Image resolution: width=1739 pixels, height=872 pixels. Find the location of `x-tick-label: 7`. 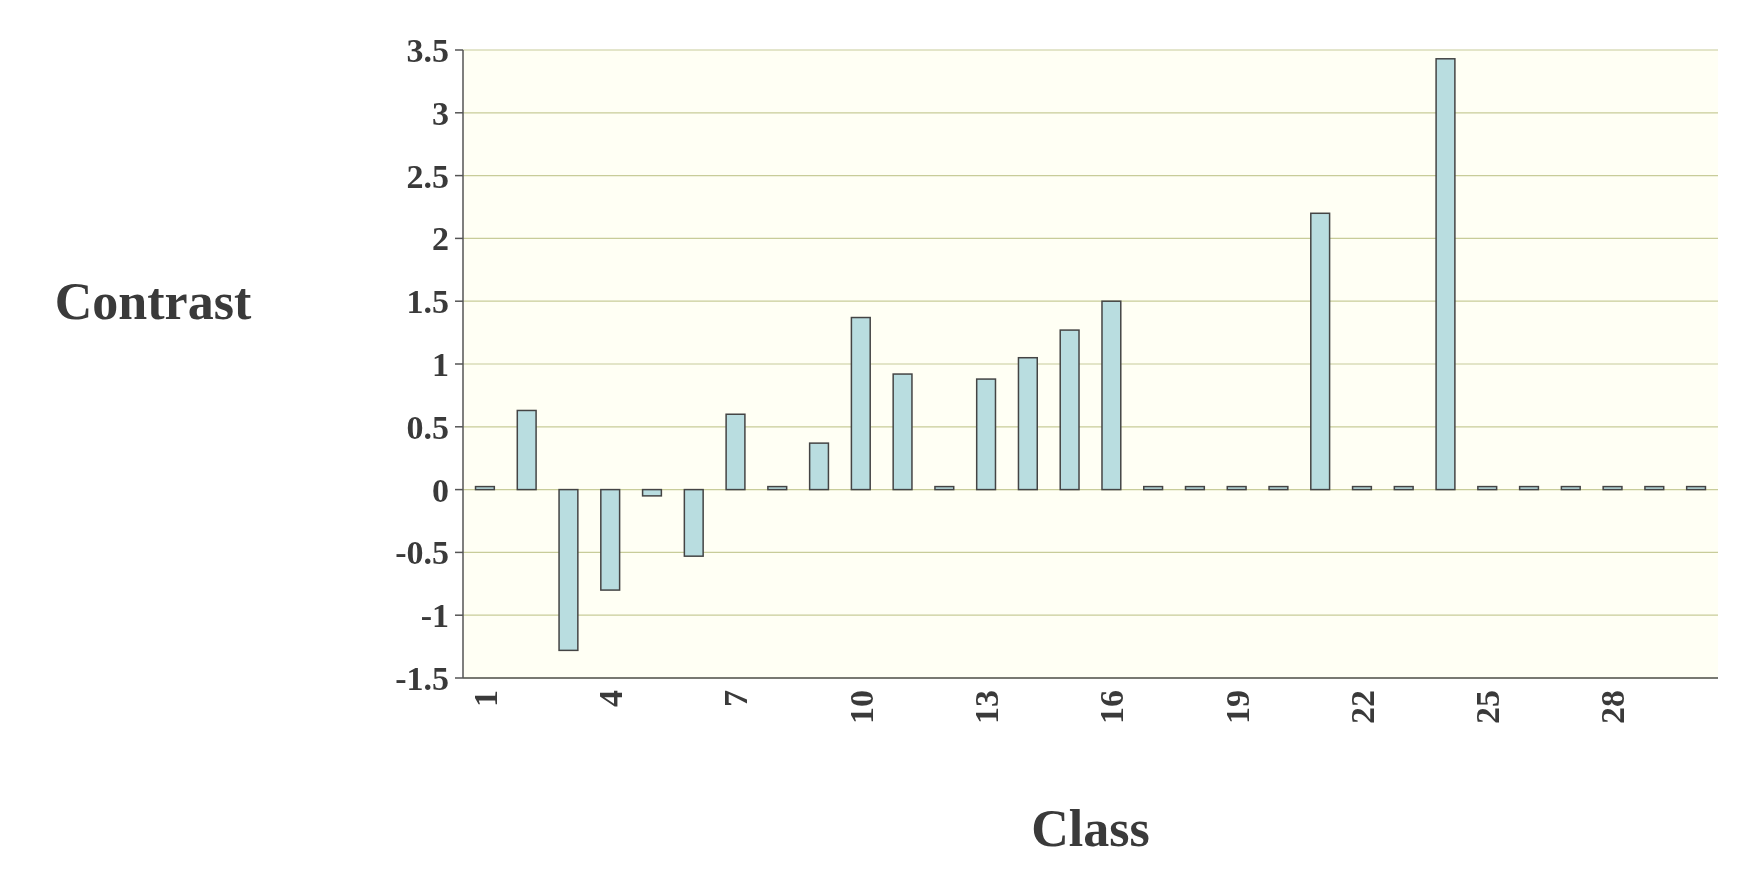

x-tick-label: 7 is located at coordinates (736, 698).